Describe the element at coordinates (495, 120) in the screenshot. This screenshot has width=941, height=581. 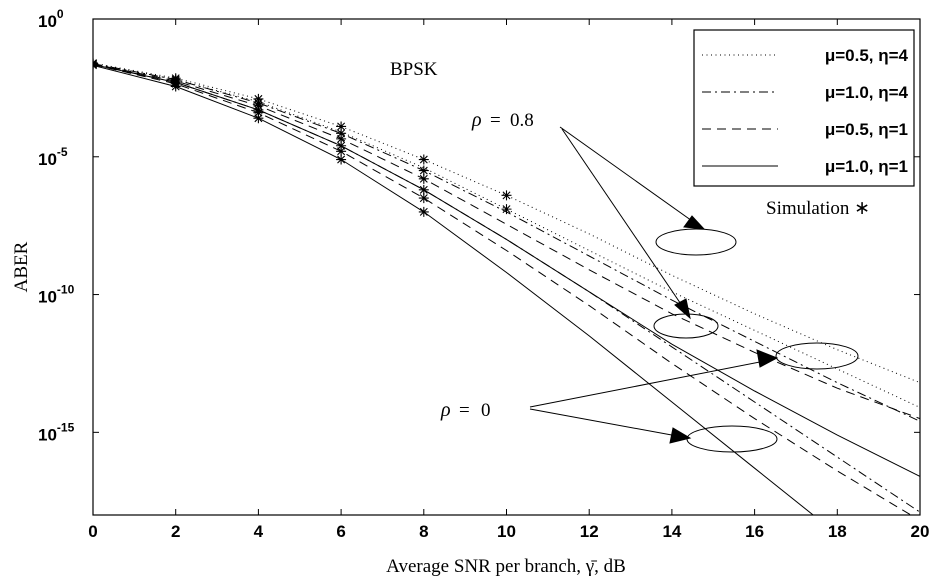
I see `rho-high-equals: =` at that location.